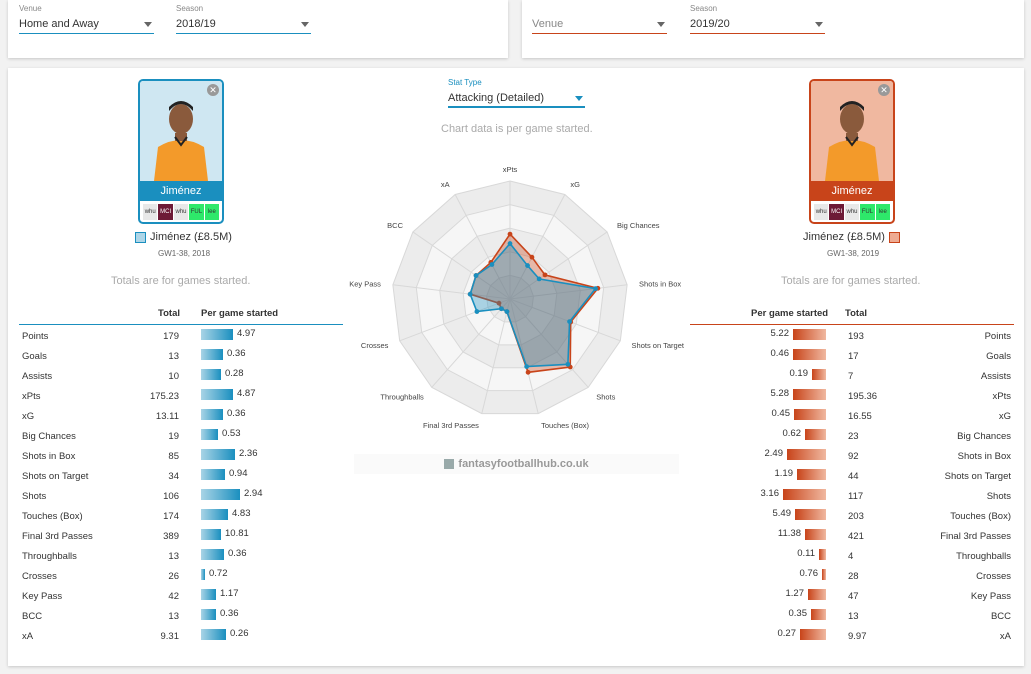  What do you see at coordinates (28, 636) in the screenshot?
I see `stat-name: xA` at bounding box center [28, 636].